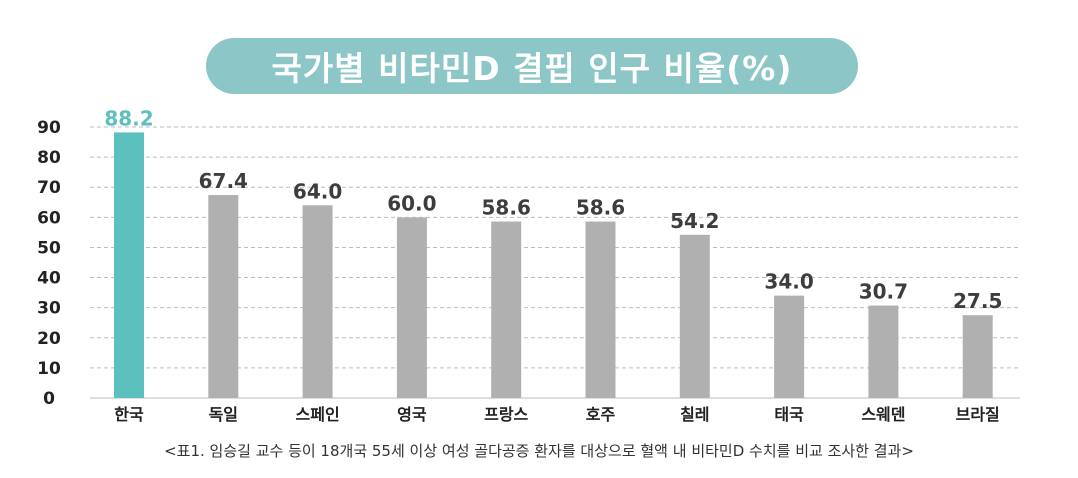 The height and width of the screenshot is (478, 1078). I want to click on x-tick-label: 칠레, so click(694, 414).